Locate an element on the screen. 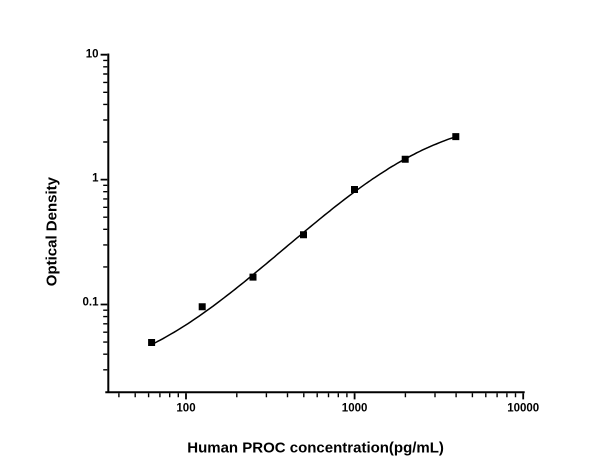 This screenshot has width=608, height=470. svg-text: 0.1 is located at coordinates (91, 303).